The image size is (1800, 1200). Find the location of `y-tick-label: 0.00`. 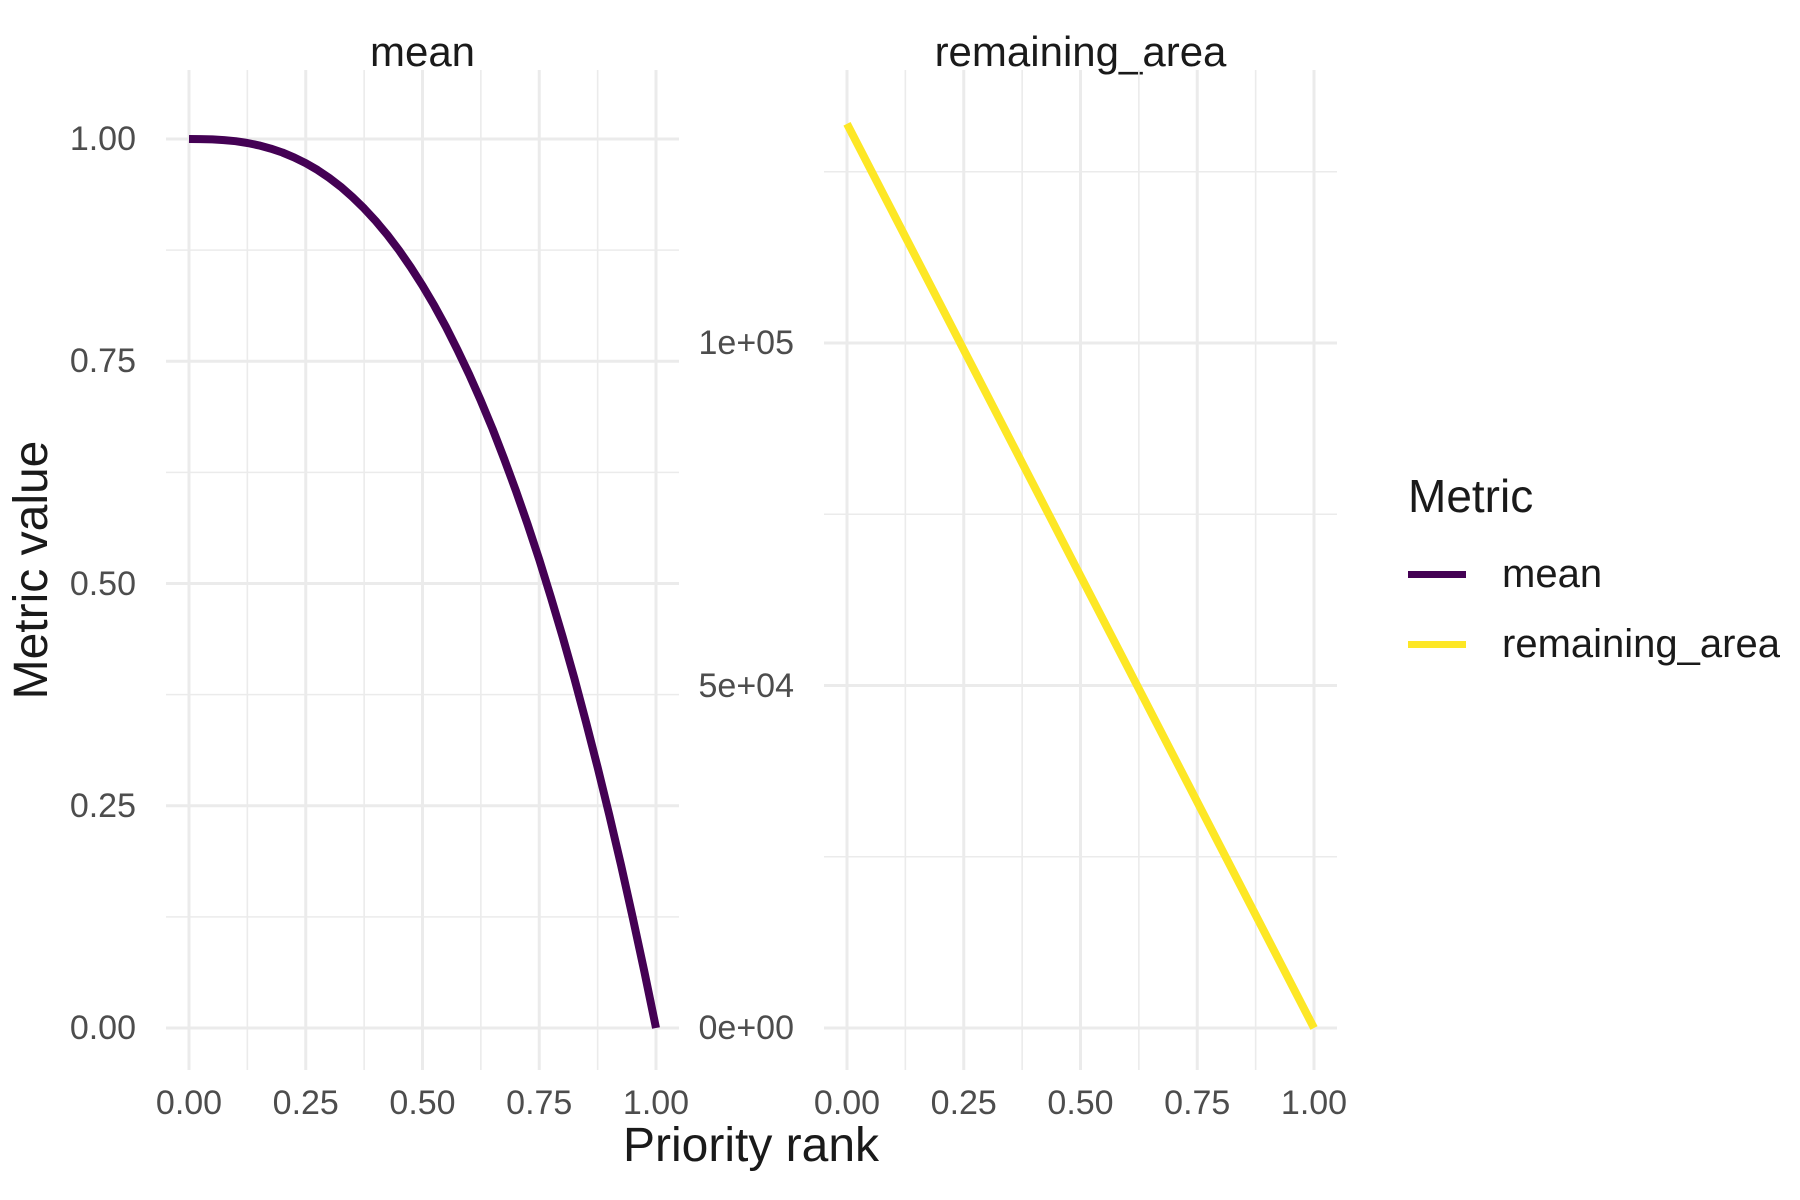

y-tick-label: 0.00 is located at coordinates (102, 1028).